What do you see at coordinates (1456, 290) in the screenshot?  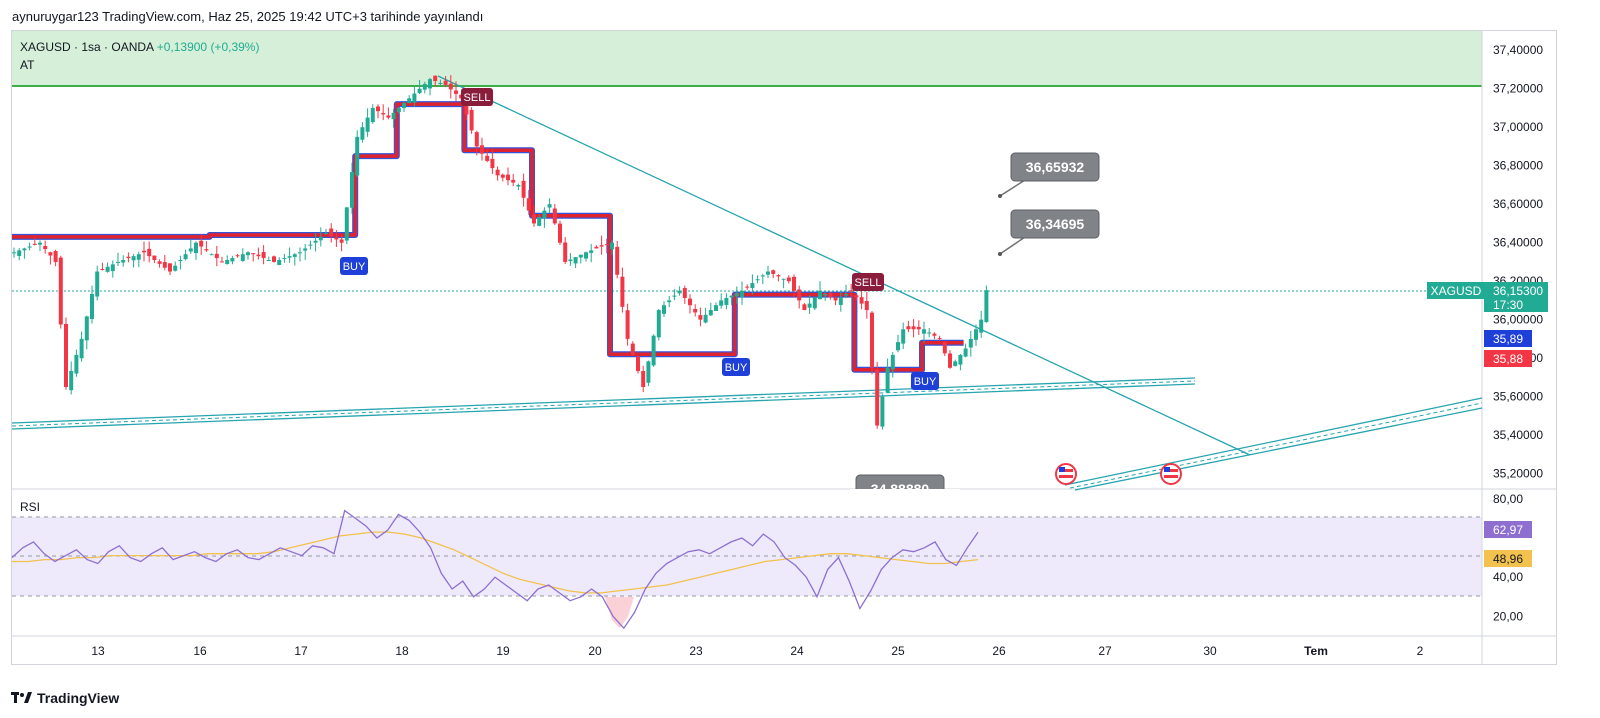 I see `symbol-tag-box` at bounding box center [1456, 290].